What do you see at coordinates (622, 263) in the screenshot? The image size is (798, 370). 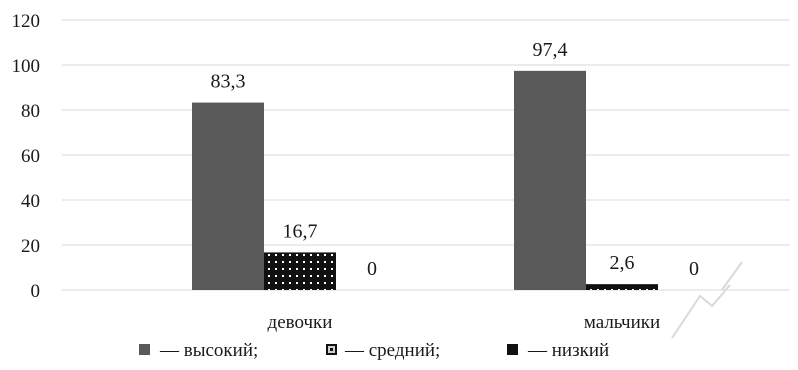 I see `data-label: 2,6` at bounding box center [622, 263].